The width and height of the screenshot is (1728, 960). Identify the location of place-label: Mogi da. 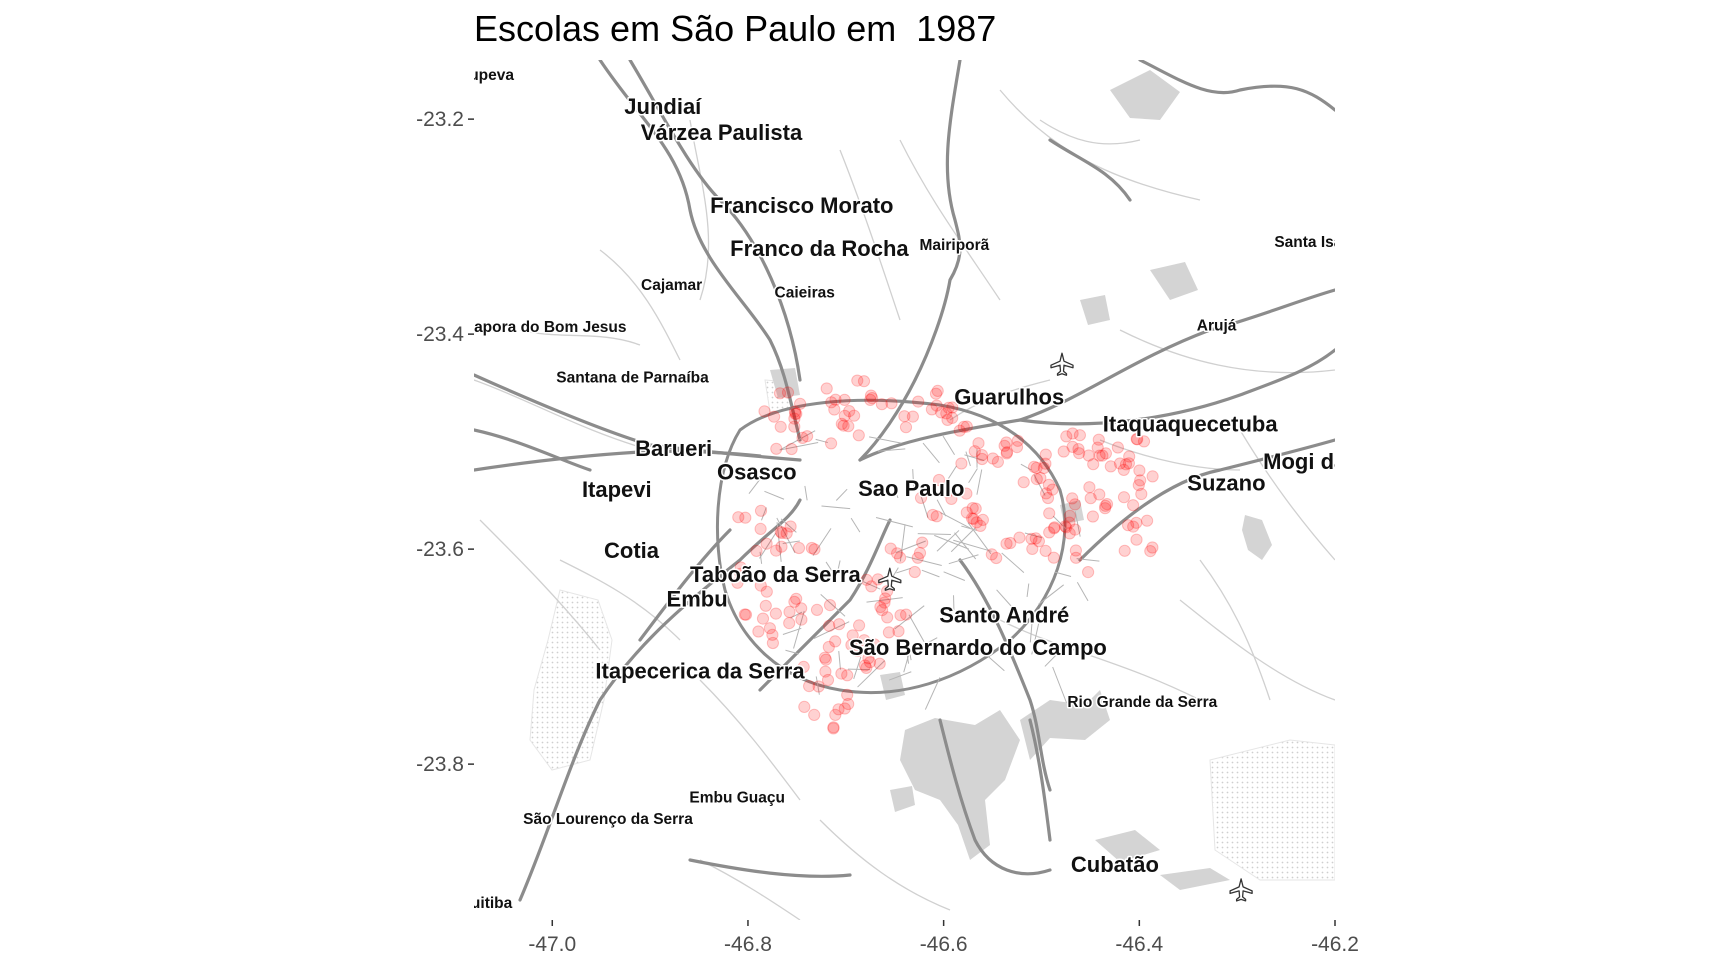
(1305, 461).